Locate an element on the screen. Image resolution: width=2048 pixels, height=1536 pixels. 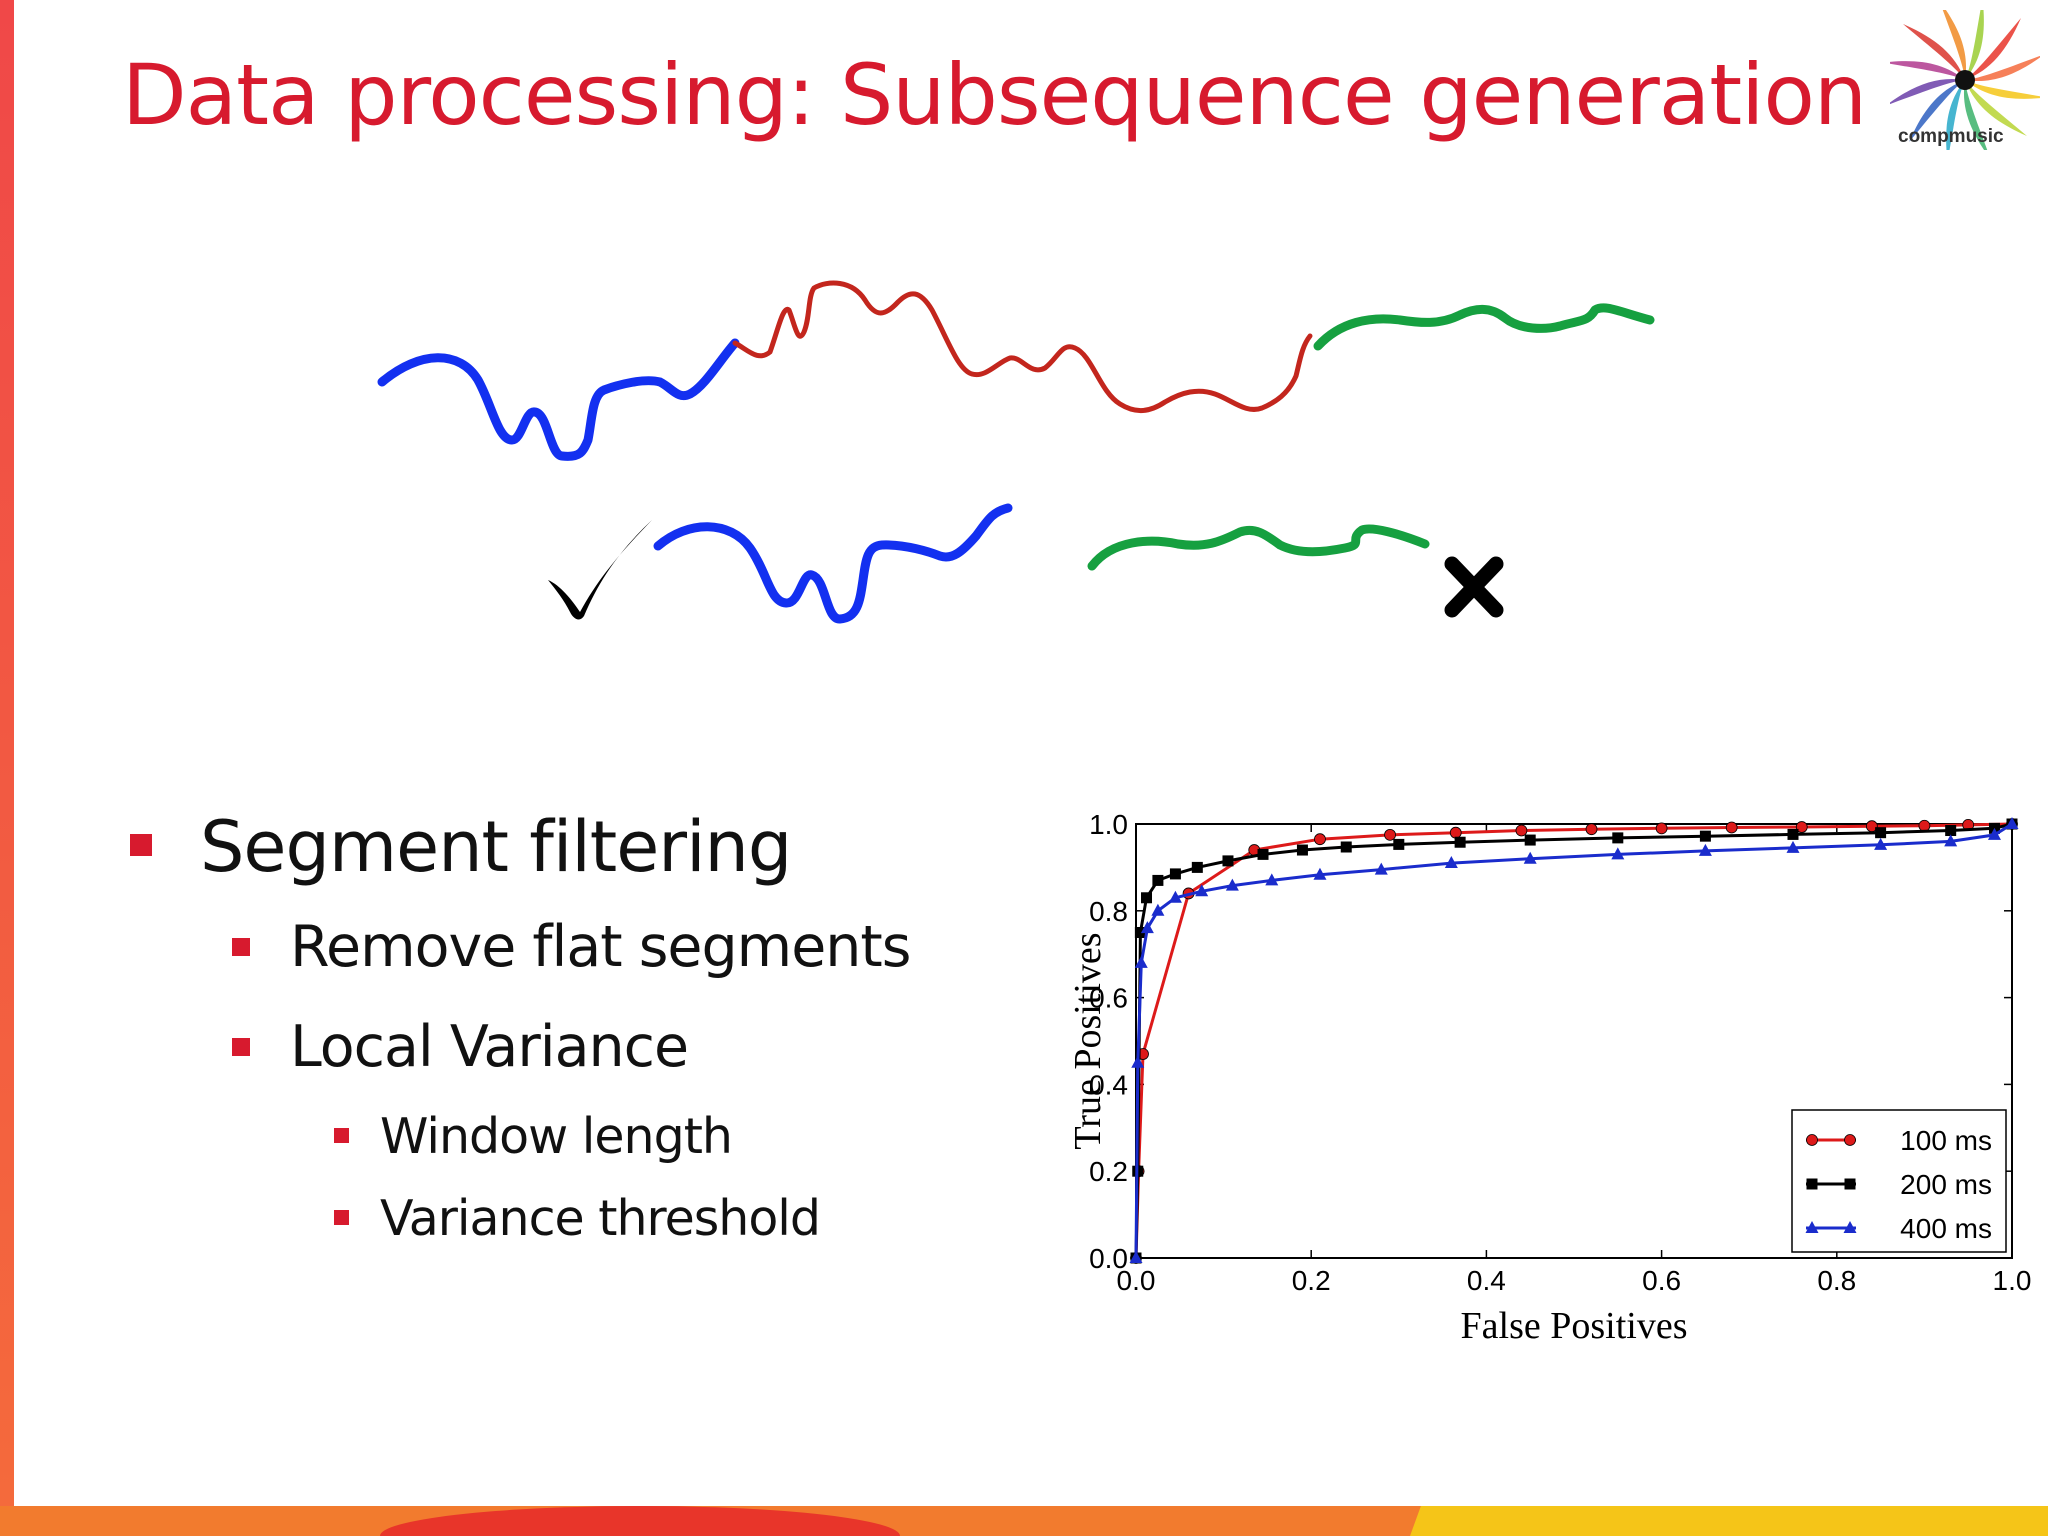
logo-text: compmusic is located at coordinates (1951, 136).